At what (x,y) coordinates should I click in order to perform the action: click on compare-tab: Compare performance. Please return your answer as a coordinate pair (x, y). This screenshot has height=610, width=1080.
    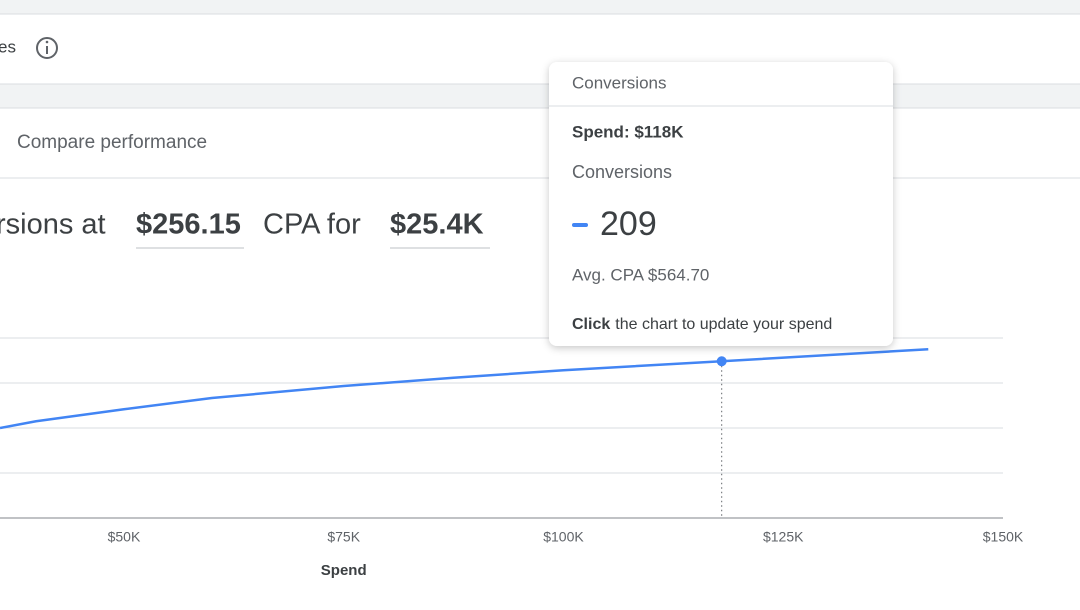
    Looking at the image, I should click on (112, 142).